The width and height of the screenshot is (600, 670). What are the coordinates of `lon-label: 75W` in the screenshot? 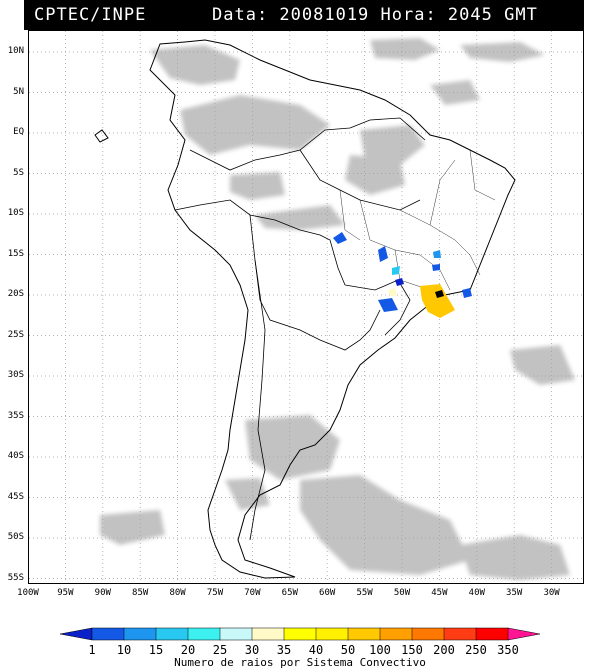 It's located at (215, 593).